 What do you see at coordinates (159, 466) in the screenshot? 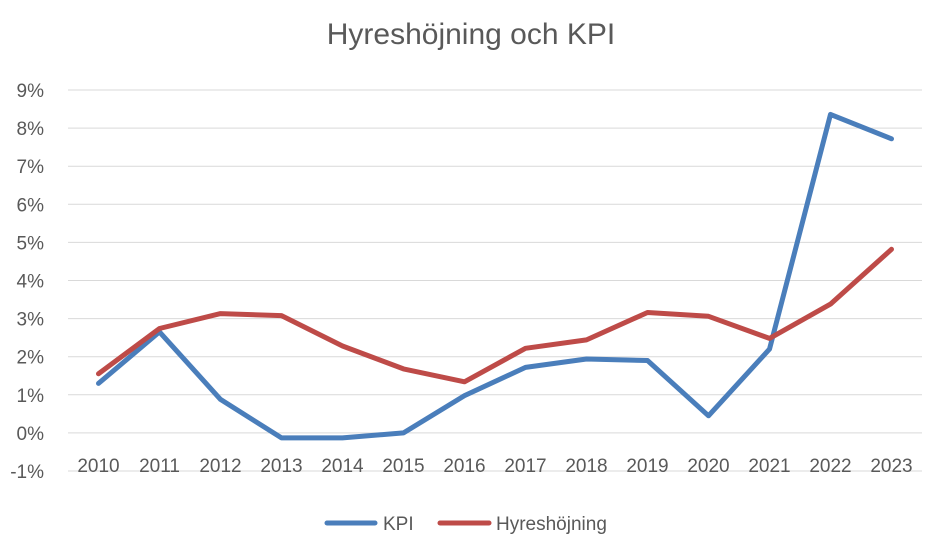
I see `x-tick-label: 2011` at bounding box center [159, 466].